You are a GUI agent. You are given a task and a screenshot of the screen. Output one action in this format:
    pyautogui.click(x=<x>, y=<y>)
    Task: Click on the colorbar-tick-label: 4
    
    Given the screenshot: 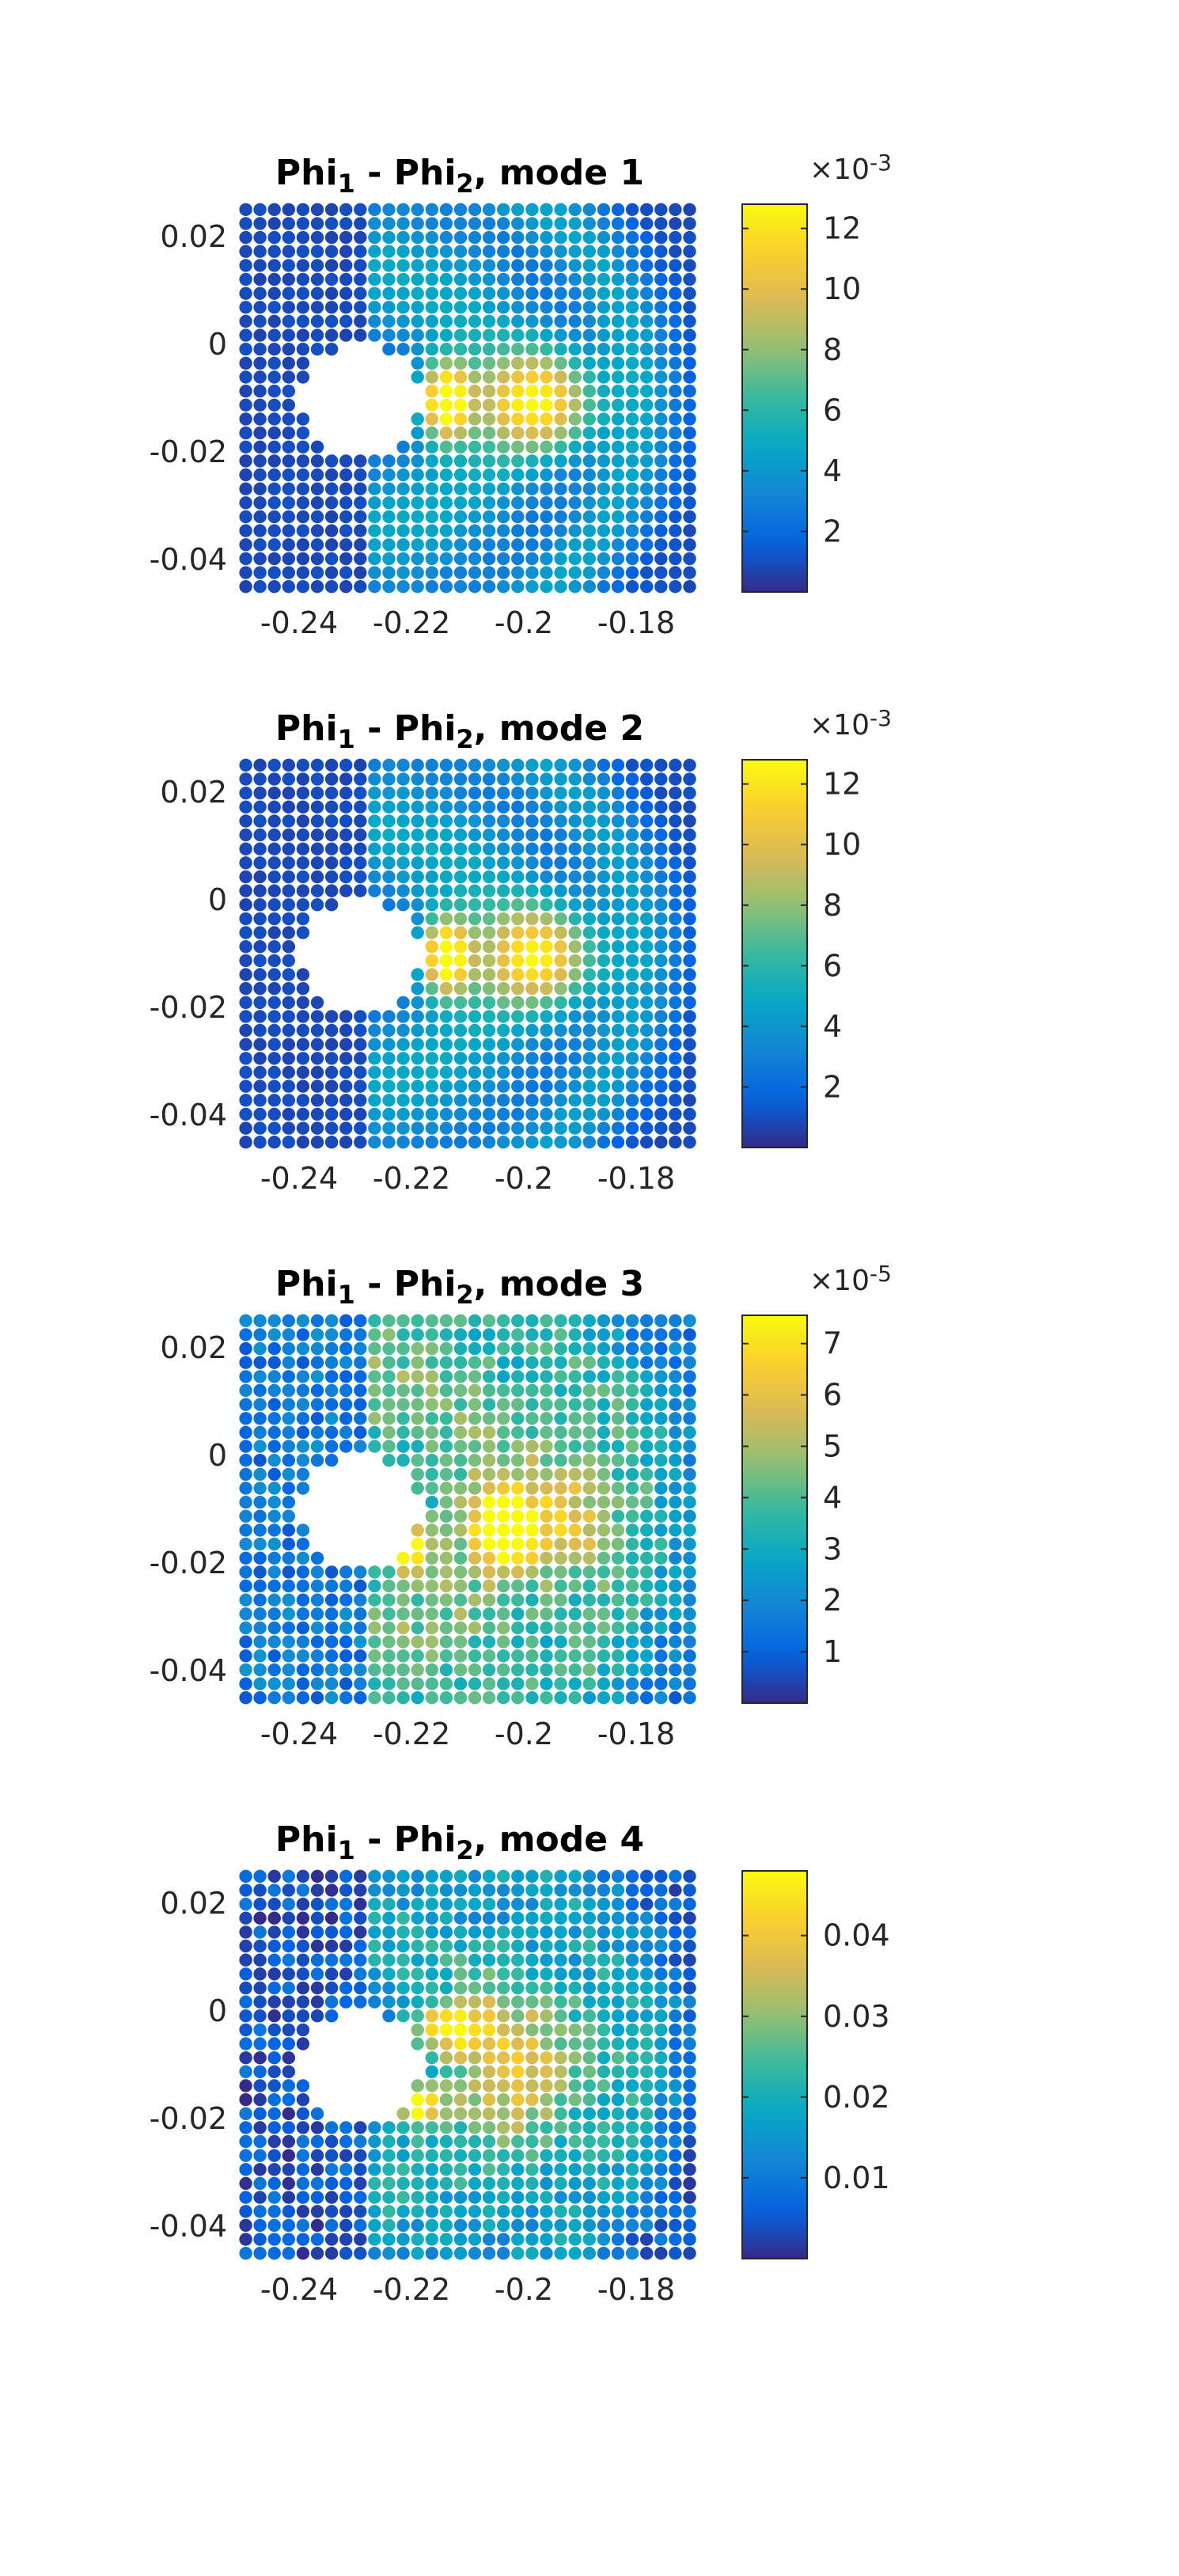 What is the action you would take?
    pyautogui.click(x=833, y=470)
    